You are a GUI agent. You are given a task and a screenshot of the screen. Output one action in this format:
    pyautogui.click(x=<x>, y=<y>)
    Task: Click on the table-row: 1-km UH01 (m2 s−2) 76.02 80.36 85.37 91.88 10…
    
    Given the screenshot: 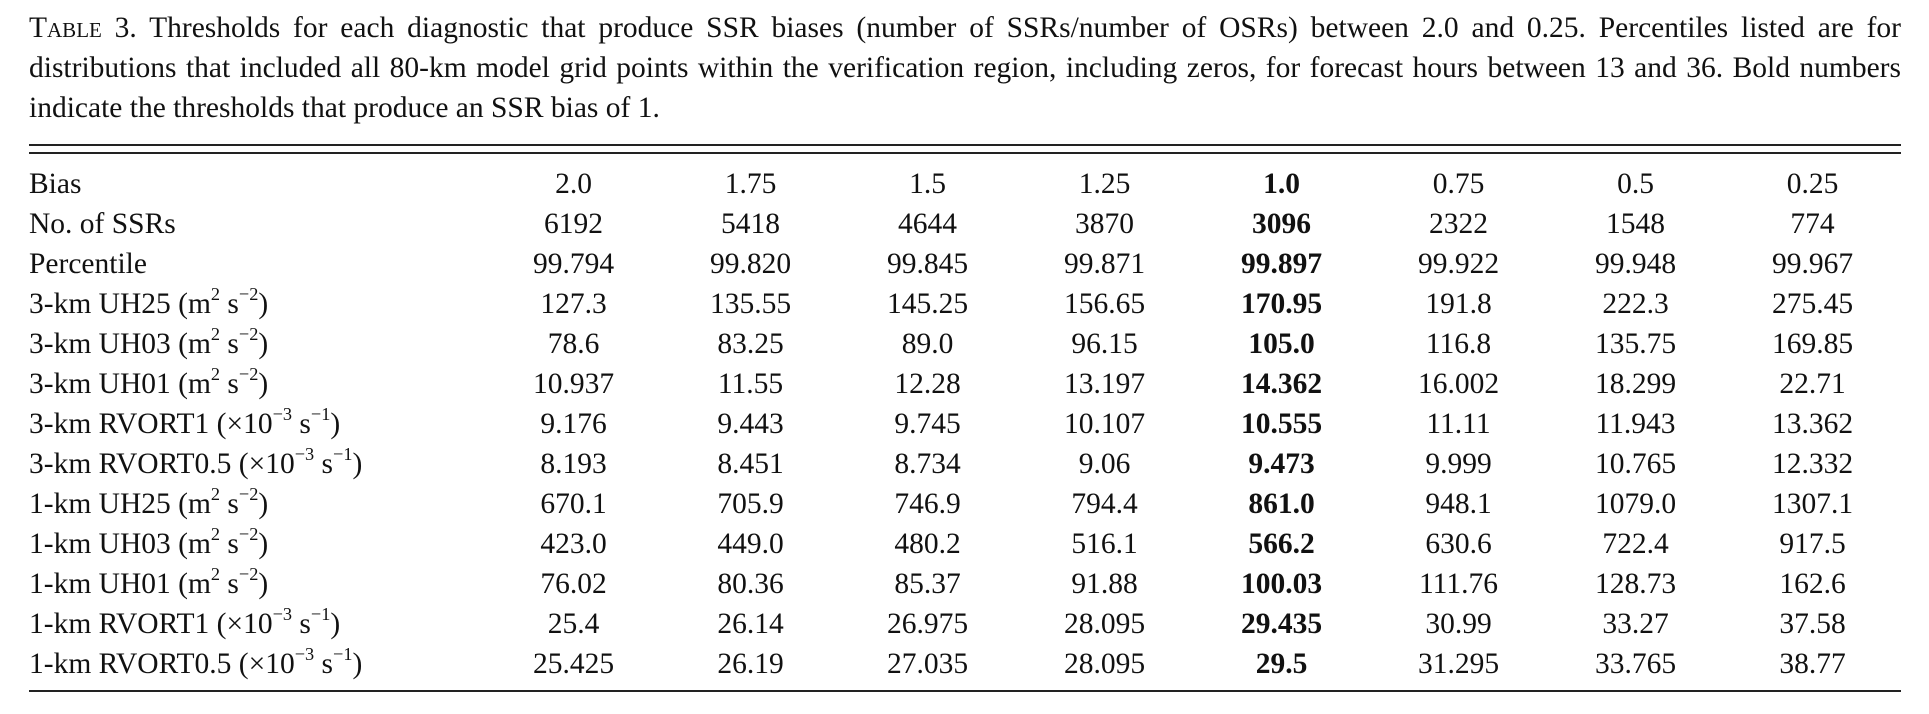 What is the action you would take?
    pyautogui.click(x=965, y=584)
    